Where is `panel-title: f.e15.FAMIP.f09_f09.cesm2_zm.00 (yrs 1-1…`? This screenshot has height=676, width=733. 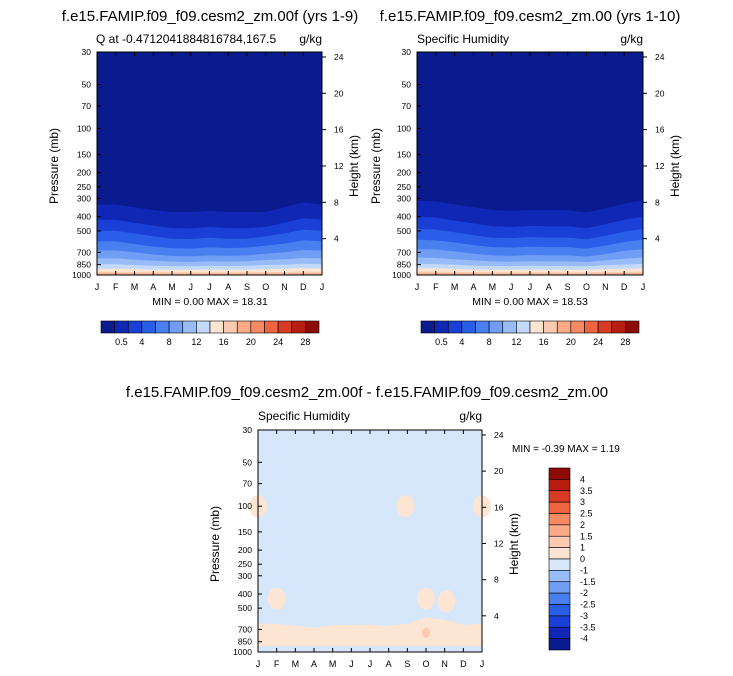 panel-title: f.e15.FAMIP.f09_f09.cesm2_zm.00 (yrs 1-1… is located at coordinates (530, 16).